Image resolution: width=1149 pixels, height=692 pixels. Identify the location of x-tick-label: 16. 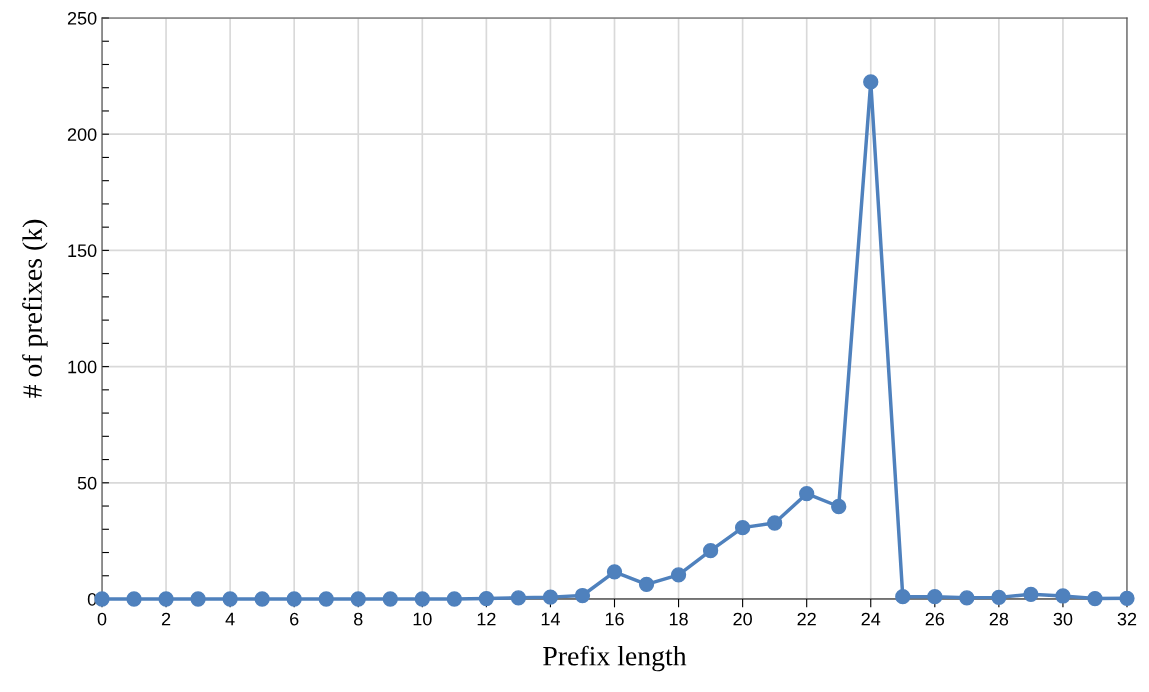
(614, 619).